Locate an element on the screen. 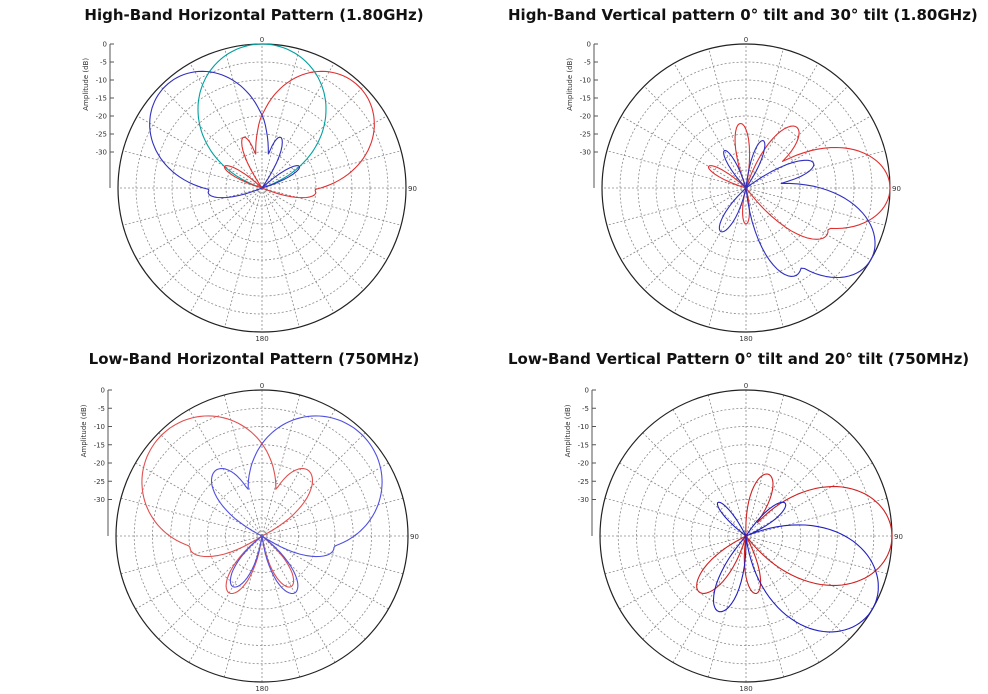 Image resolution: width=988 pixels, height=694 pixels. angle-label-right: 90 is located at coordinates (898, 537).